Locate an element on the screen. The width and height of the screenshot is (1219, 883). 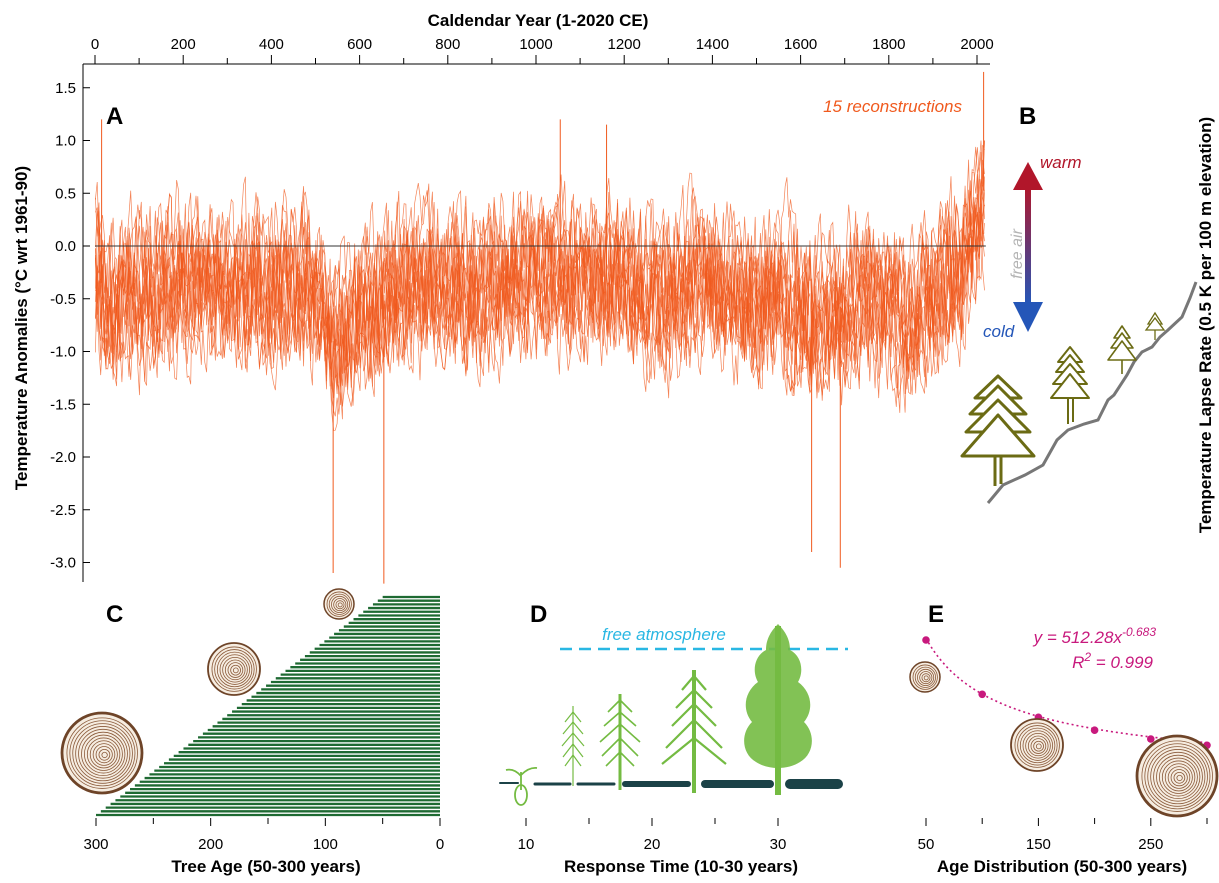
tree-age-bars is located at coordinates (268, 706).